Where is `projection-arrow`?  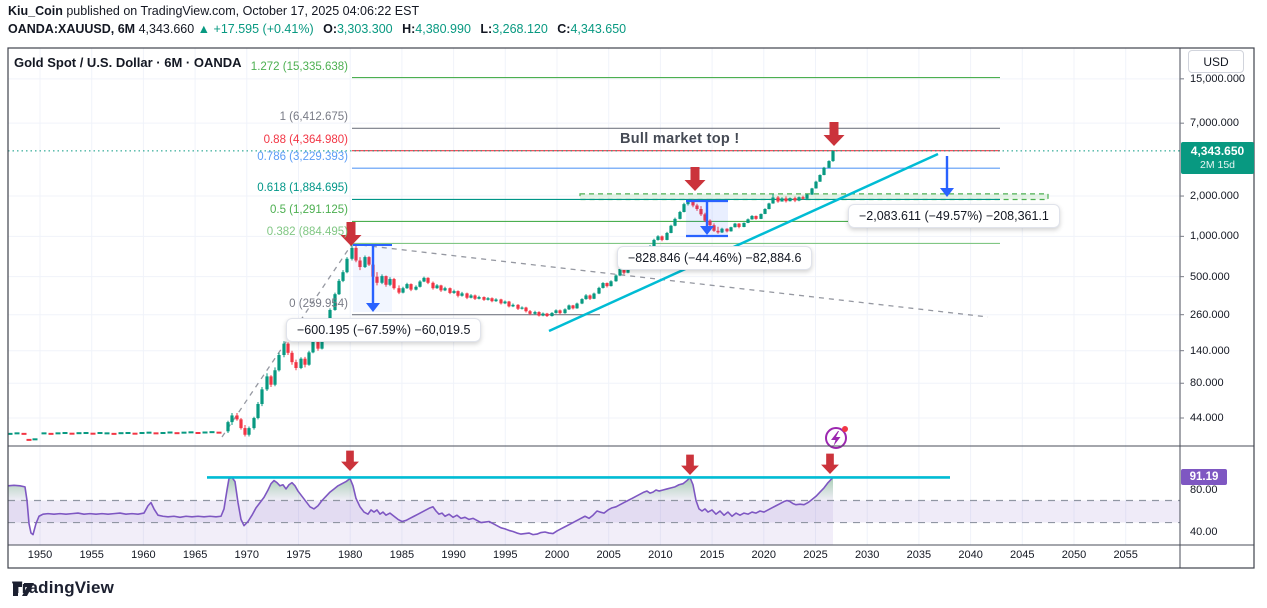
projection-arrow is located at coordinates (947, 176).